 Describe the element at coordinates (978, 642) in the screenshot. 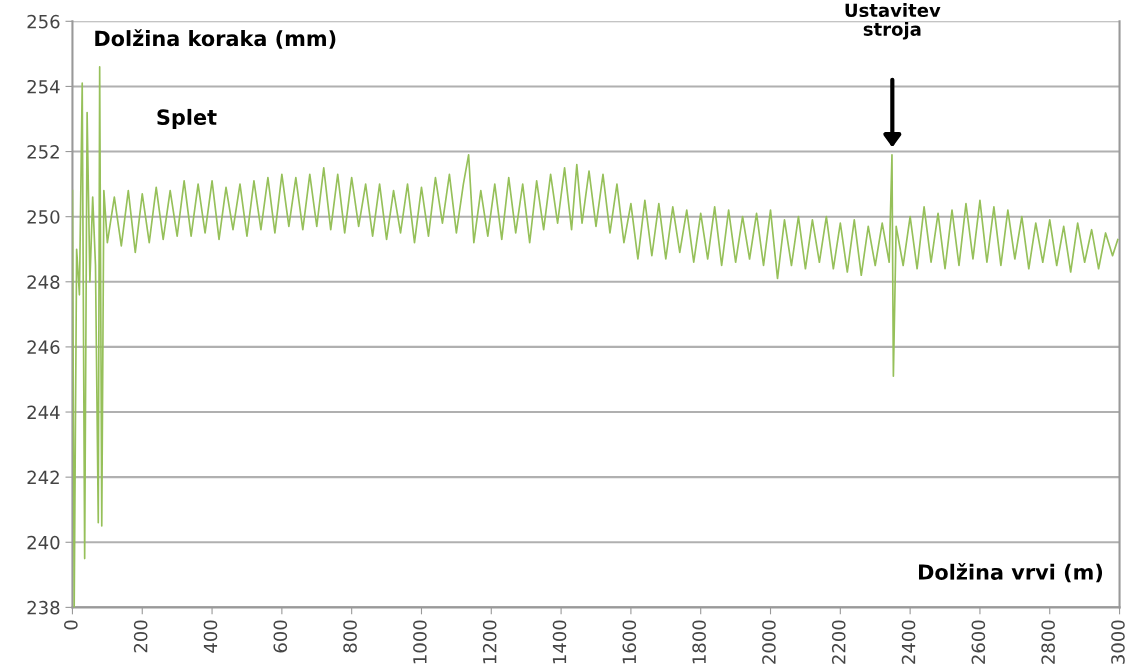

I see `x-tick-label: 2600` at that location.